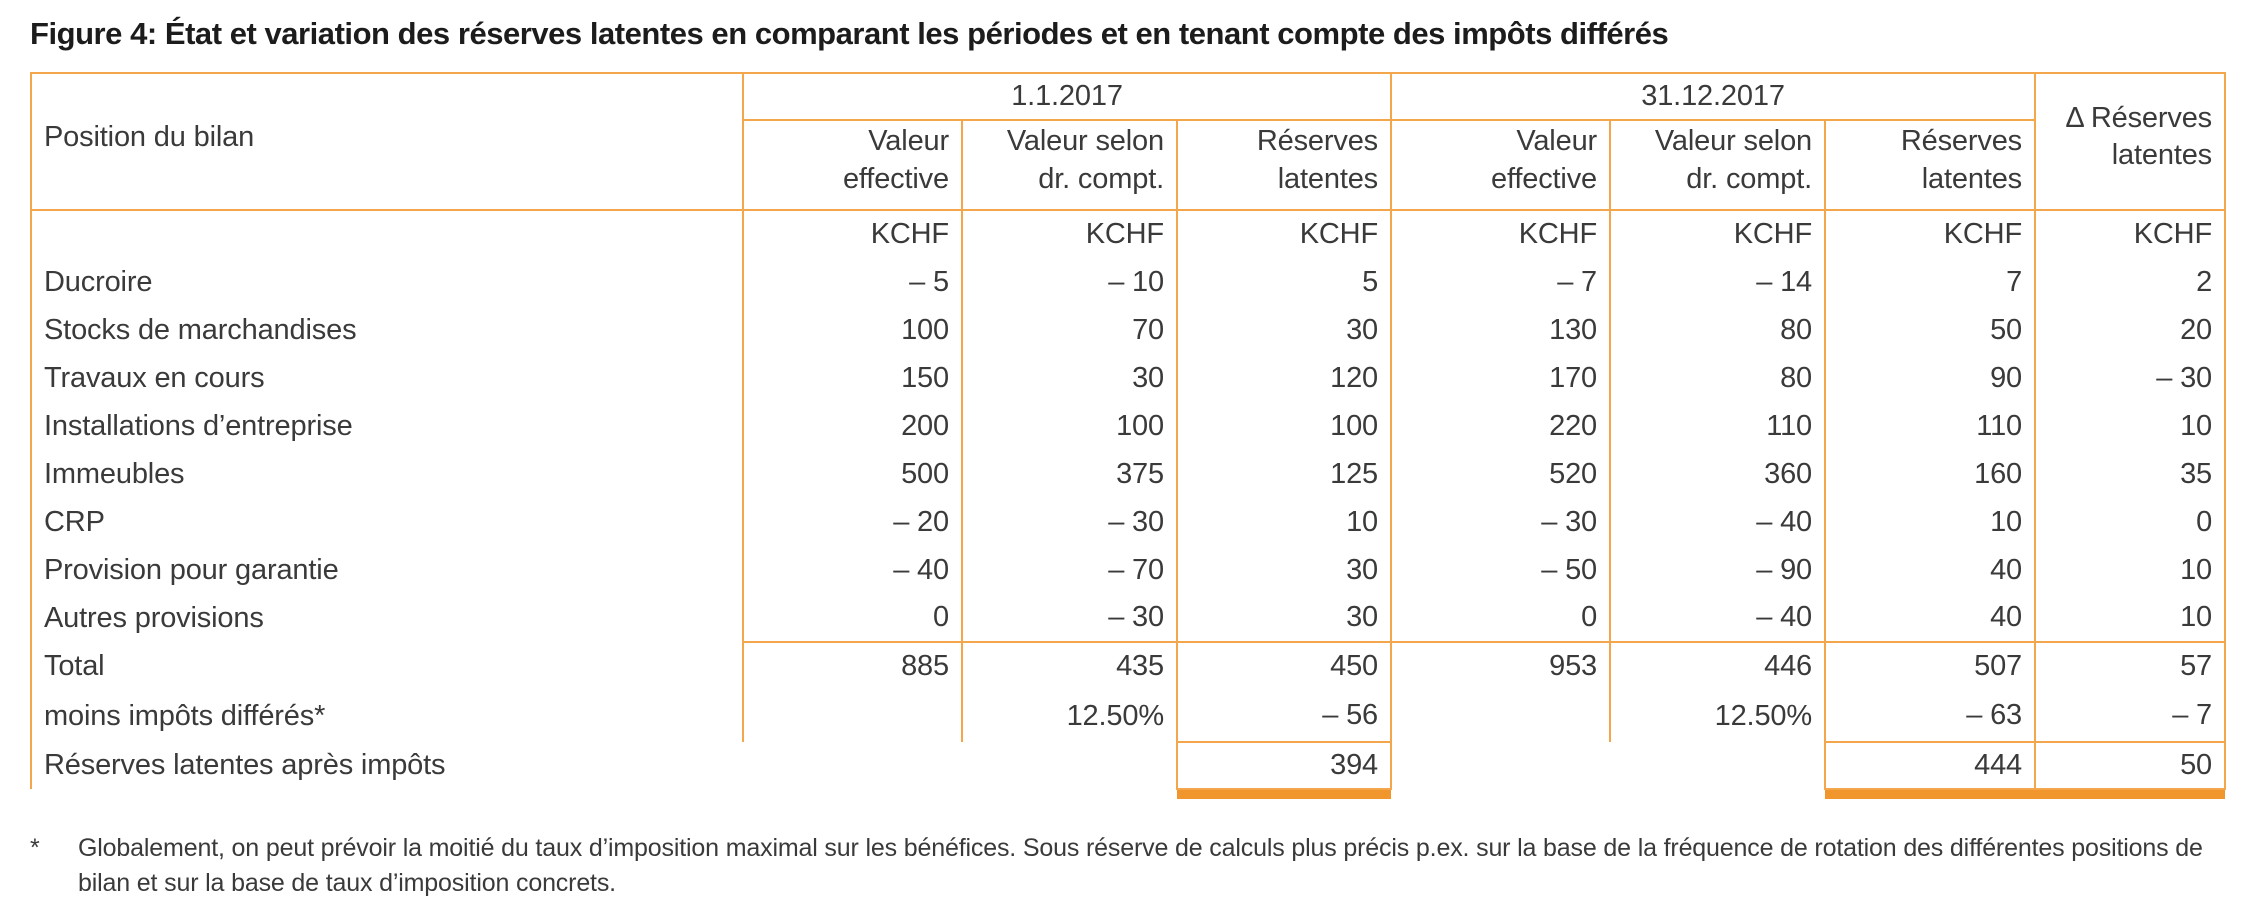 This screenshot has width=2254, height=920. What do you see at coordinates (852, 282) in the screenshot?
I see `table-cell: – 5` at bounding box center [852, 282].